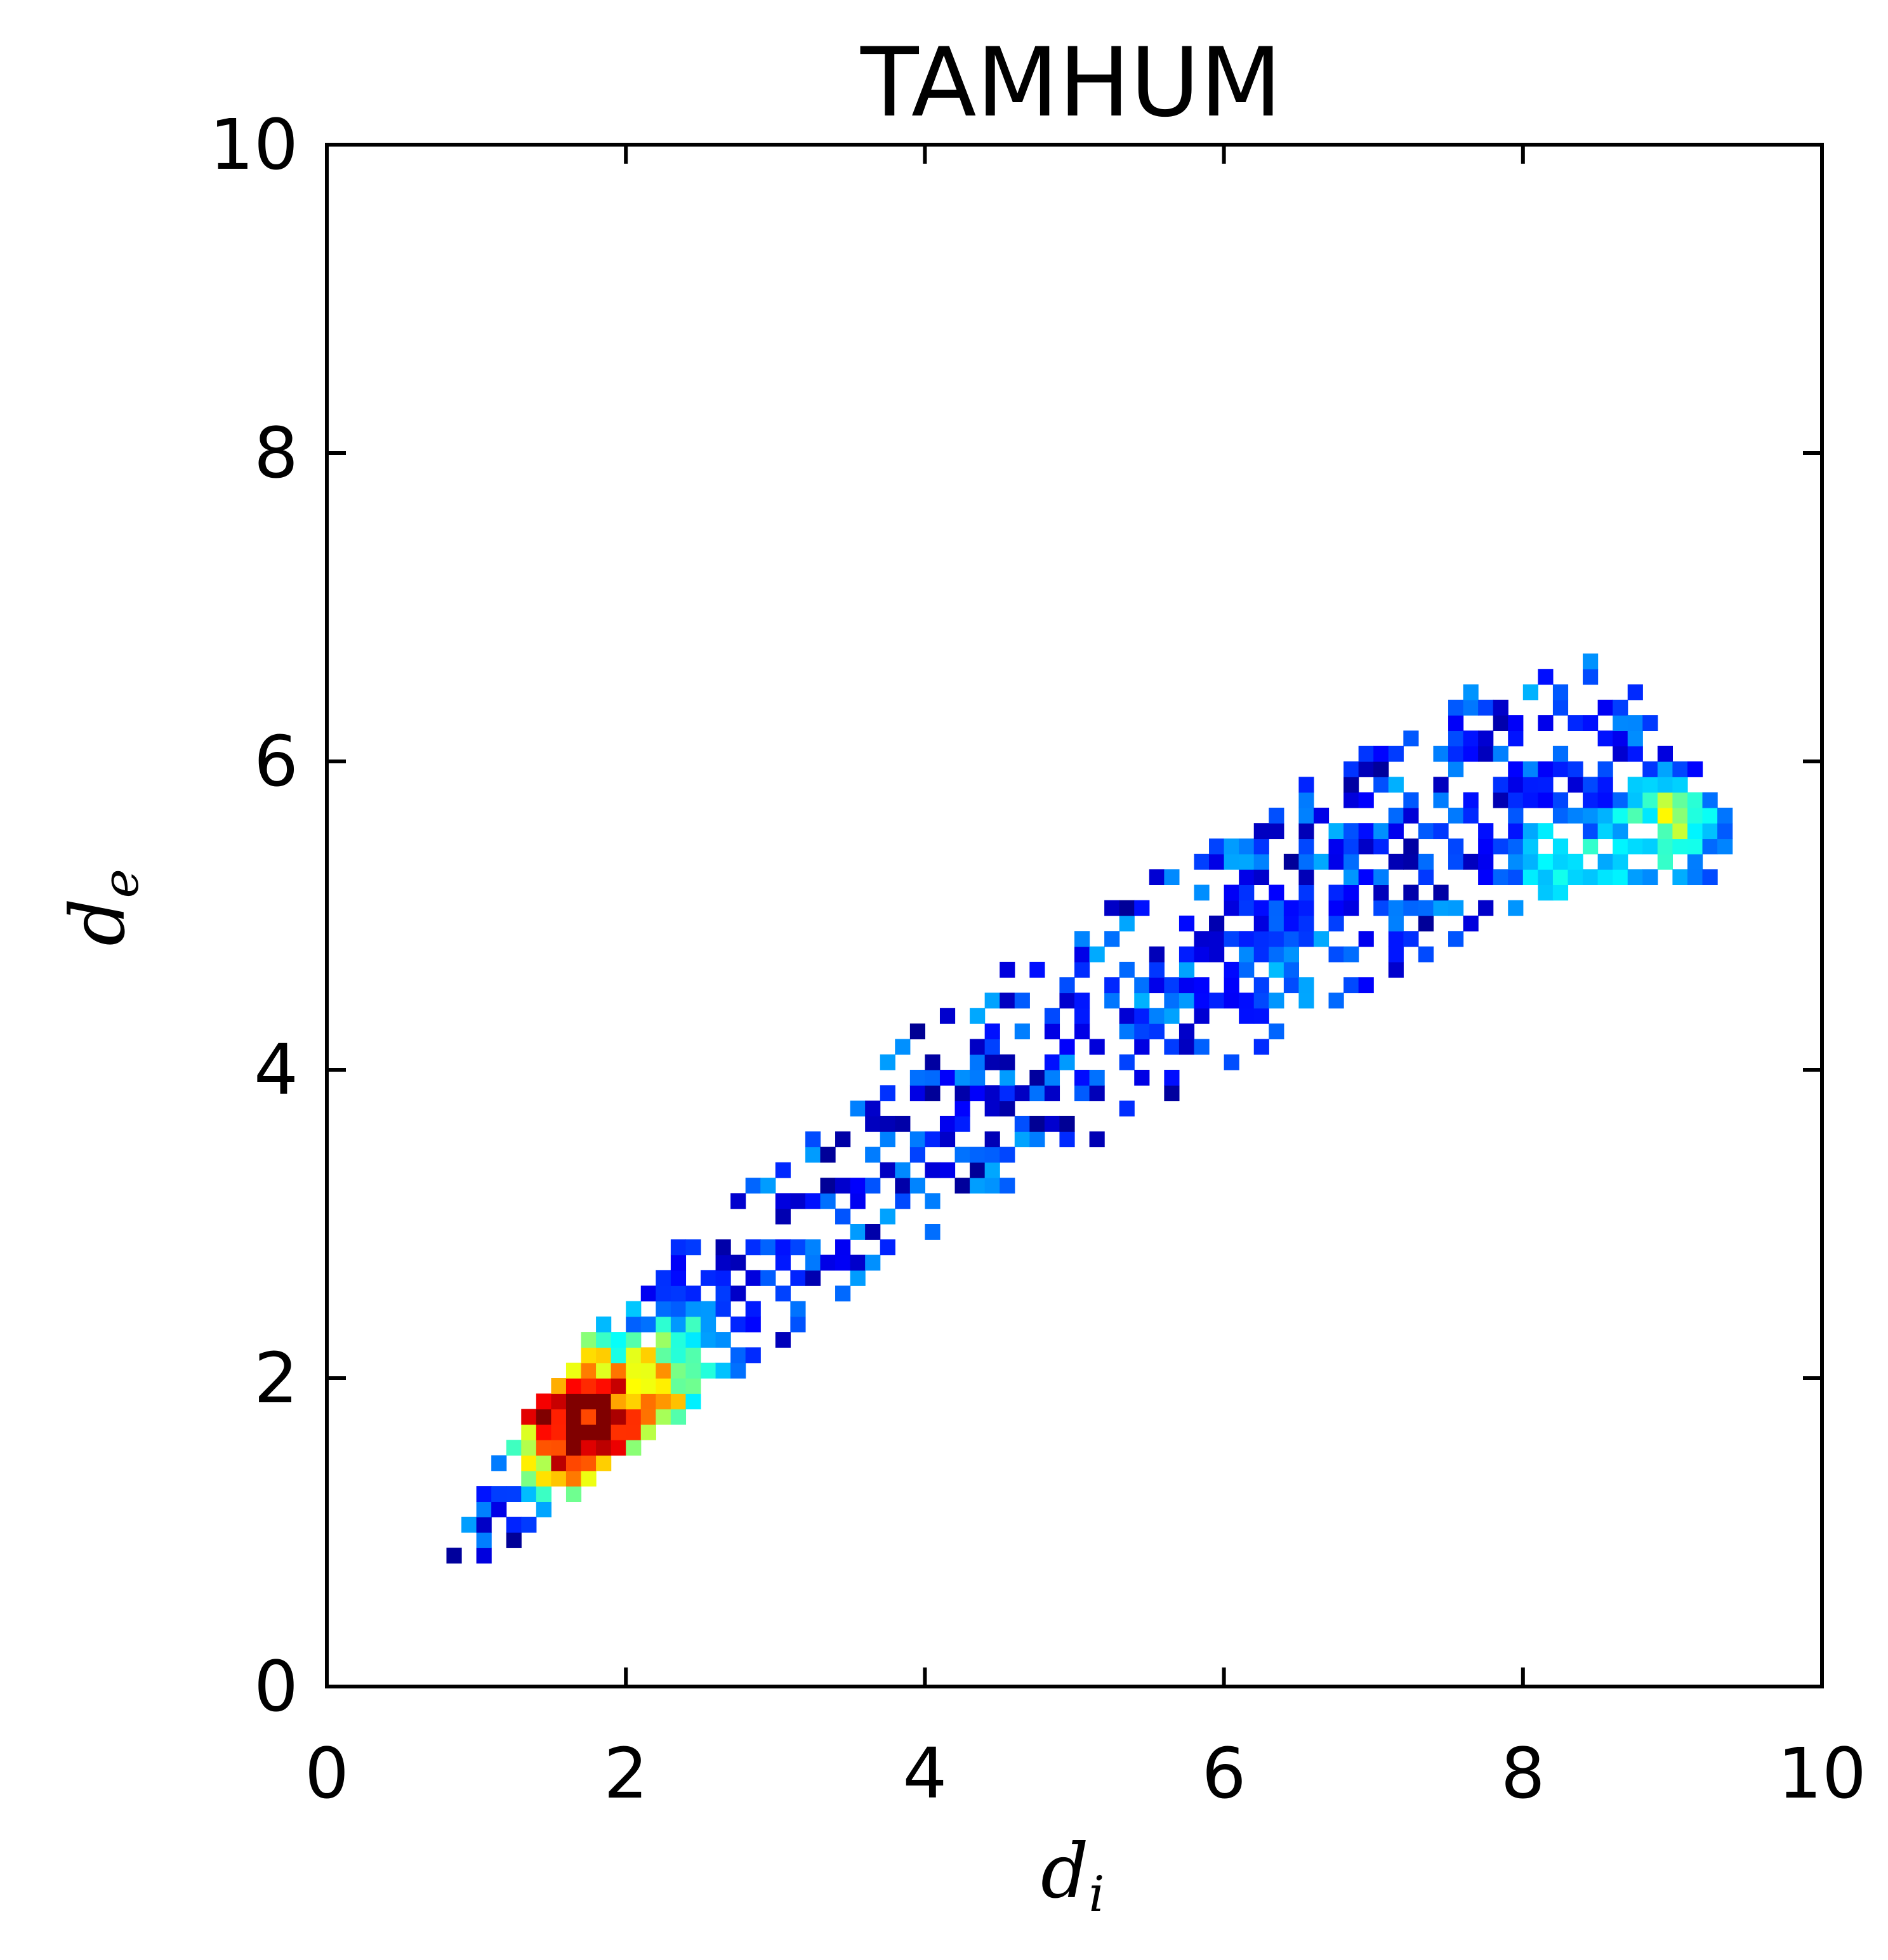 This screenshot has width=1888, height=1960. What do you see at coordinates (276, 762) in the screenshot?
I see `y-tick-label: 6` at bounding box center [276, 762].